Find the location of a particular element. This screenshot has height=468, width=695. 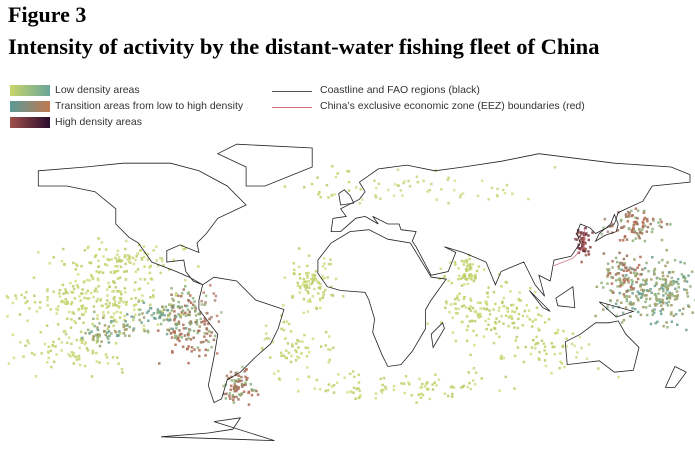

legend-line is located at coordinates (292, 91).